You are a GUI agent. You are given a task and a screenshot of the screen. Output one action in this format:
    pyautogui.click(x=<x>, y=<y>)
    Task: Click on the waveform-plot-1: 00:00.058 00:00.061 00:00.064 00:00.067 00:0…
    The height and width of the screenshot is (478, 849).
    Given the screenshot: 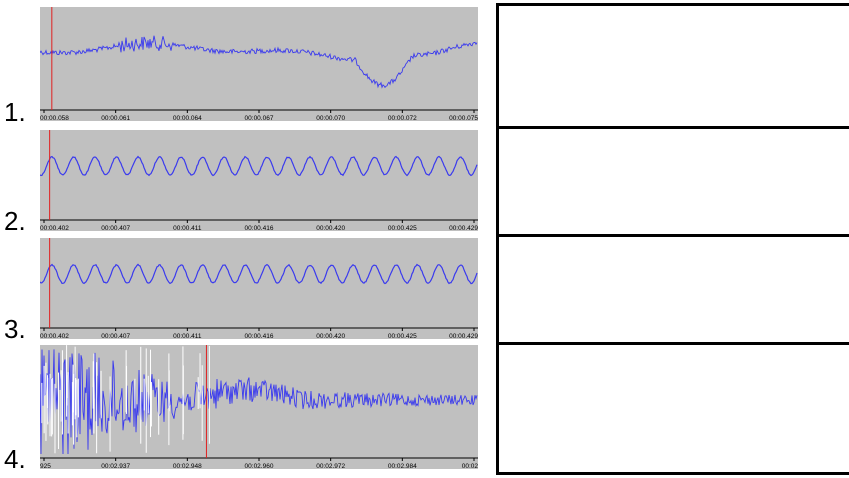 What is the action you would take?
    pyautogui.click(x=259, y=64)
    